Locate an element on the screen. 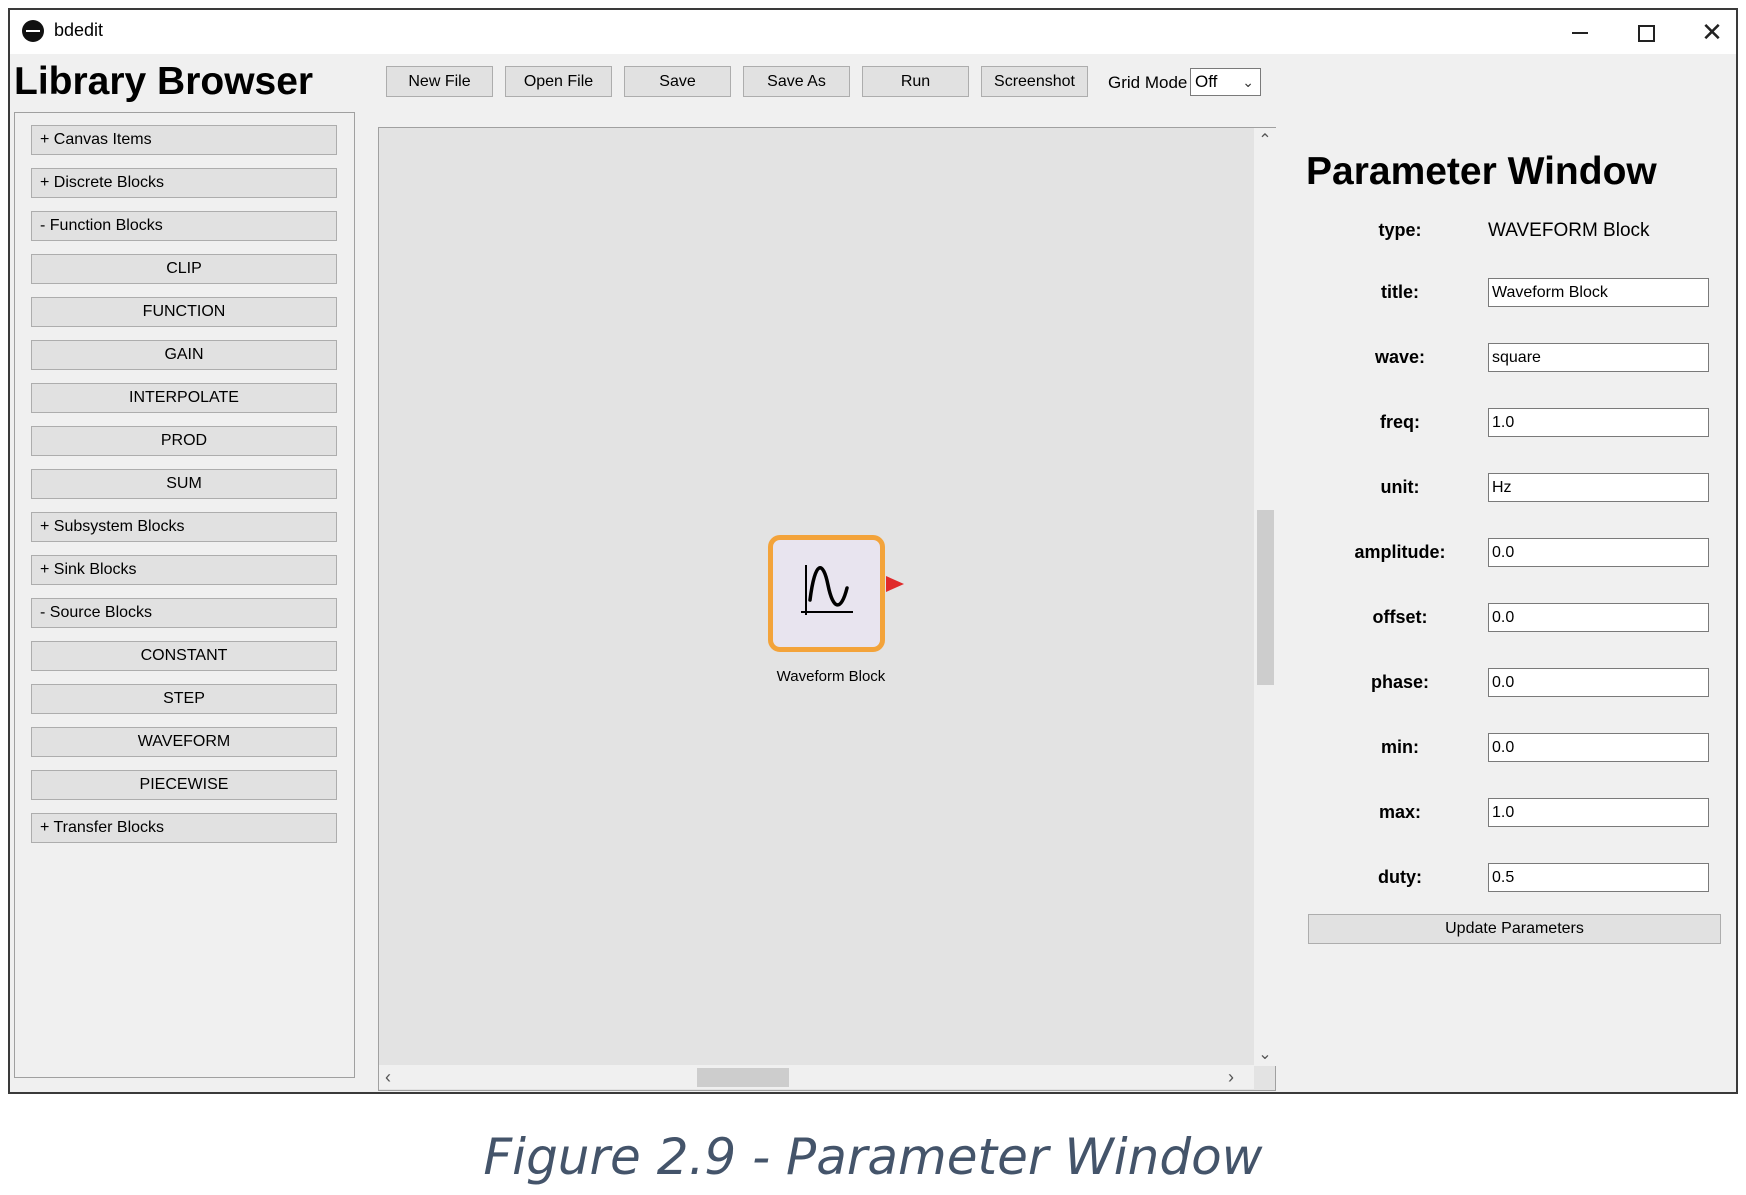 This screenshot has width=1746, height=1195. library-category-button: + Subsystem Blocks is located at coordinates (184, 527).